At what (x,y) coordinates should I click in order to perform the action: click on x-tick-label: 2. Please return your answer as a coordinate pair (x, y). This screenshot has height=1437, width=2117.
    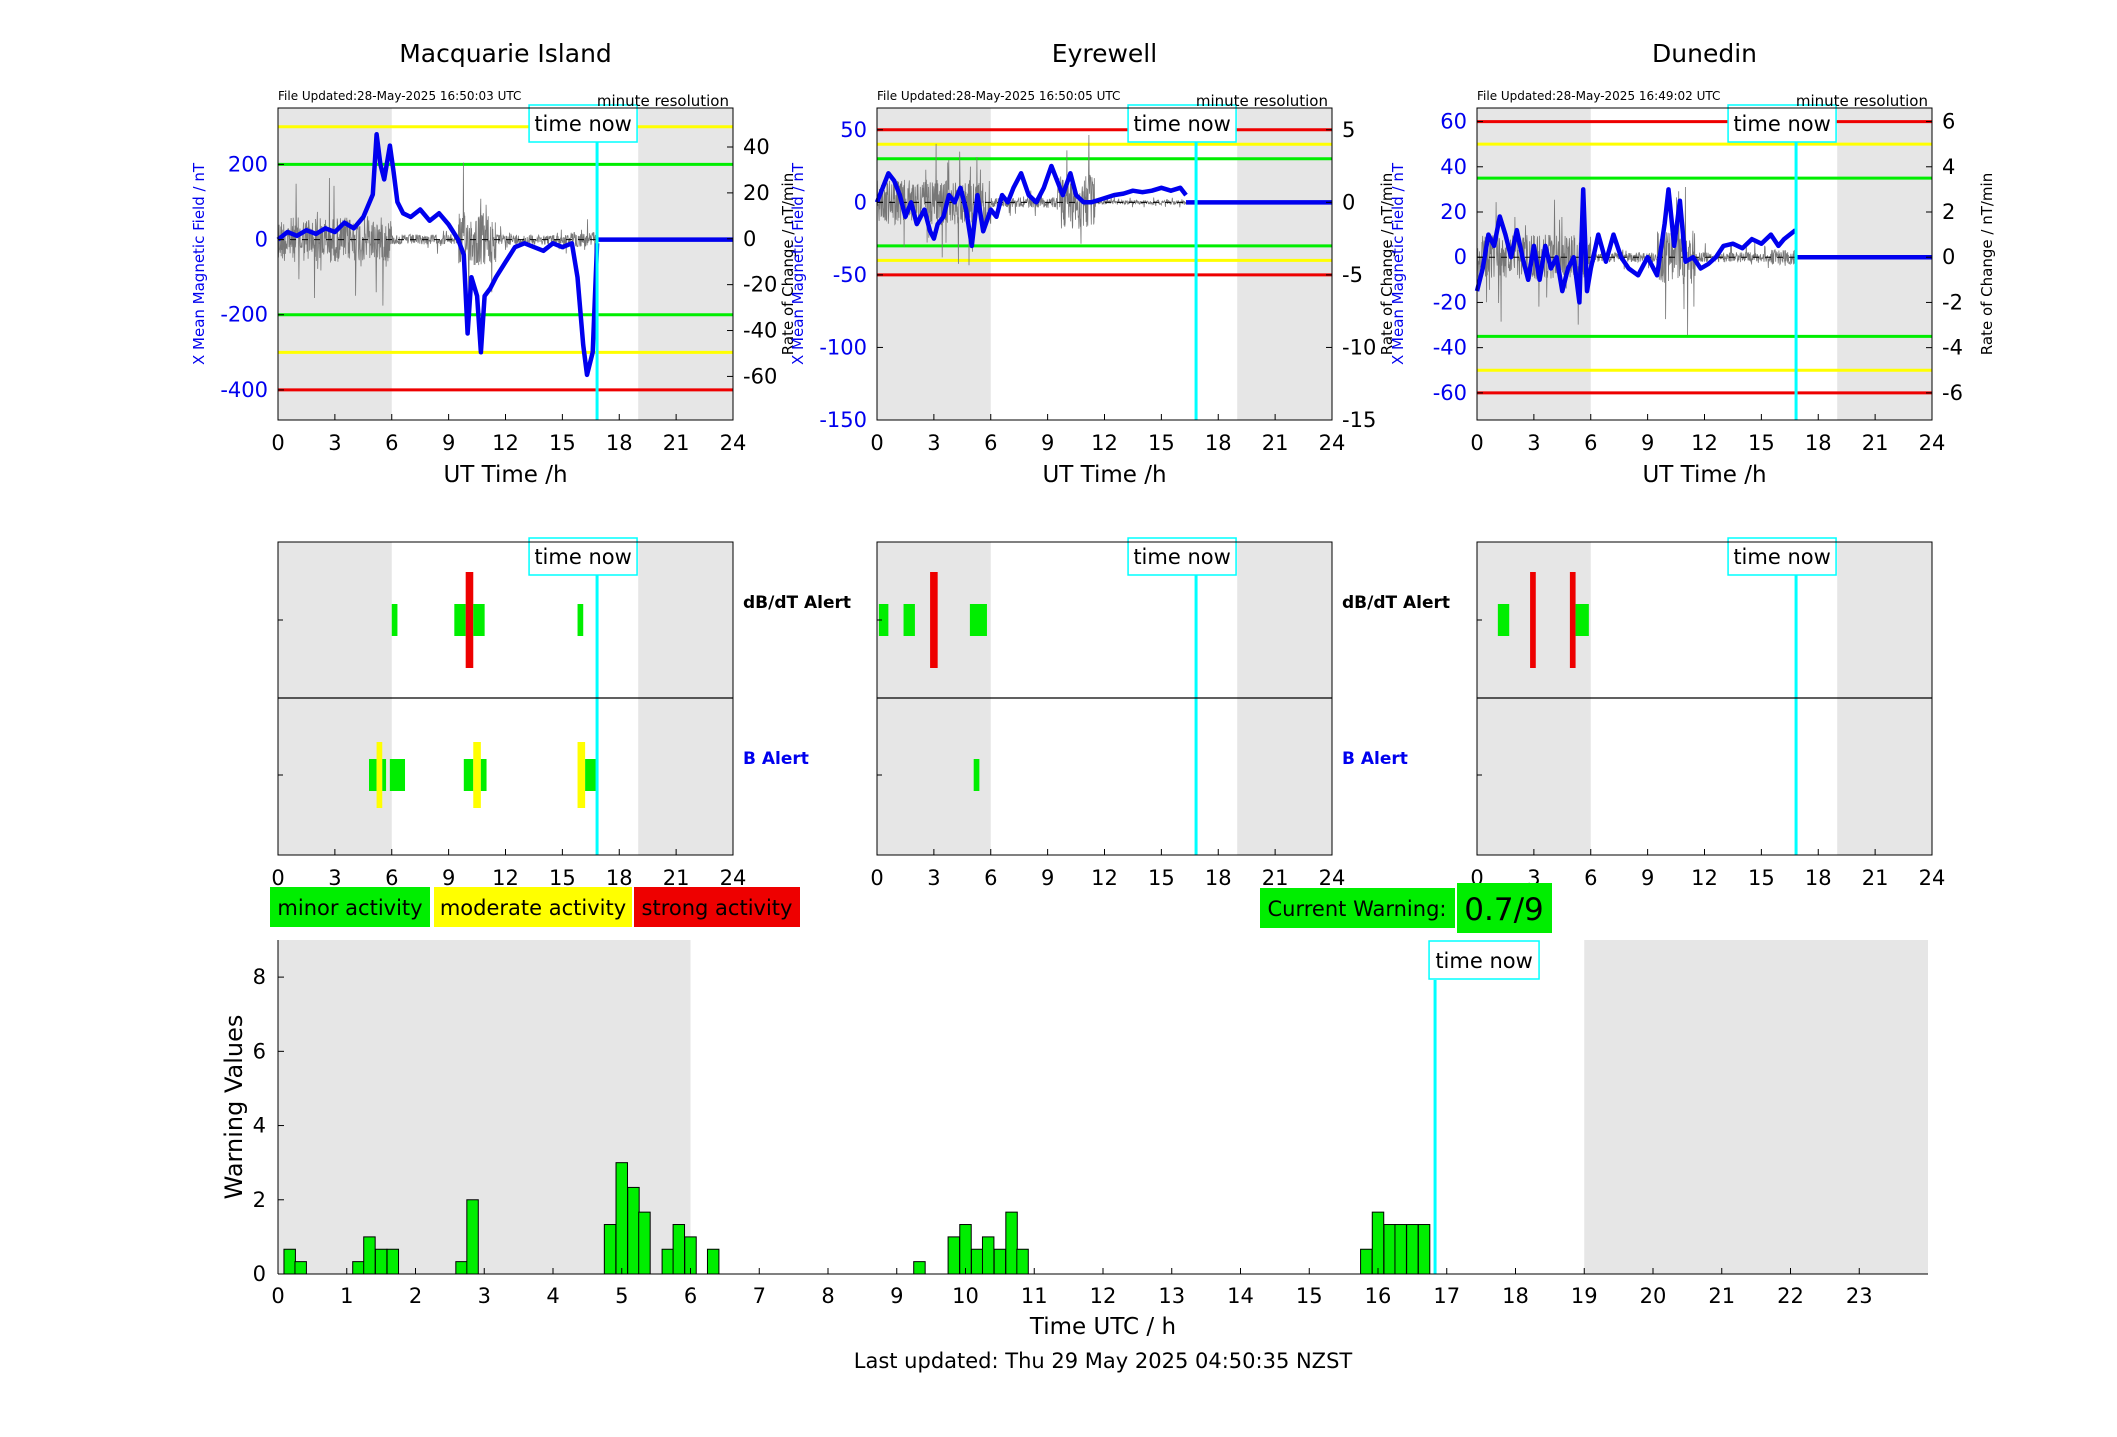
    Looking at the image, I should click on (415, 1296).